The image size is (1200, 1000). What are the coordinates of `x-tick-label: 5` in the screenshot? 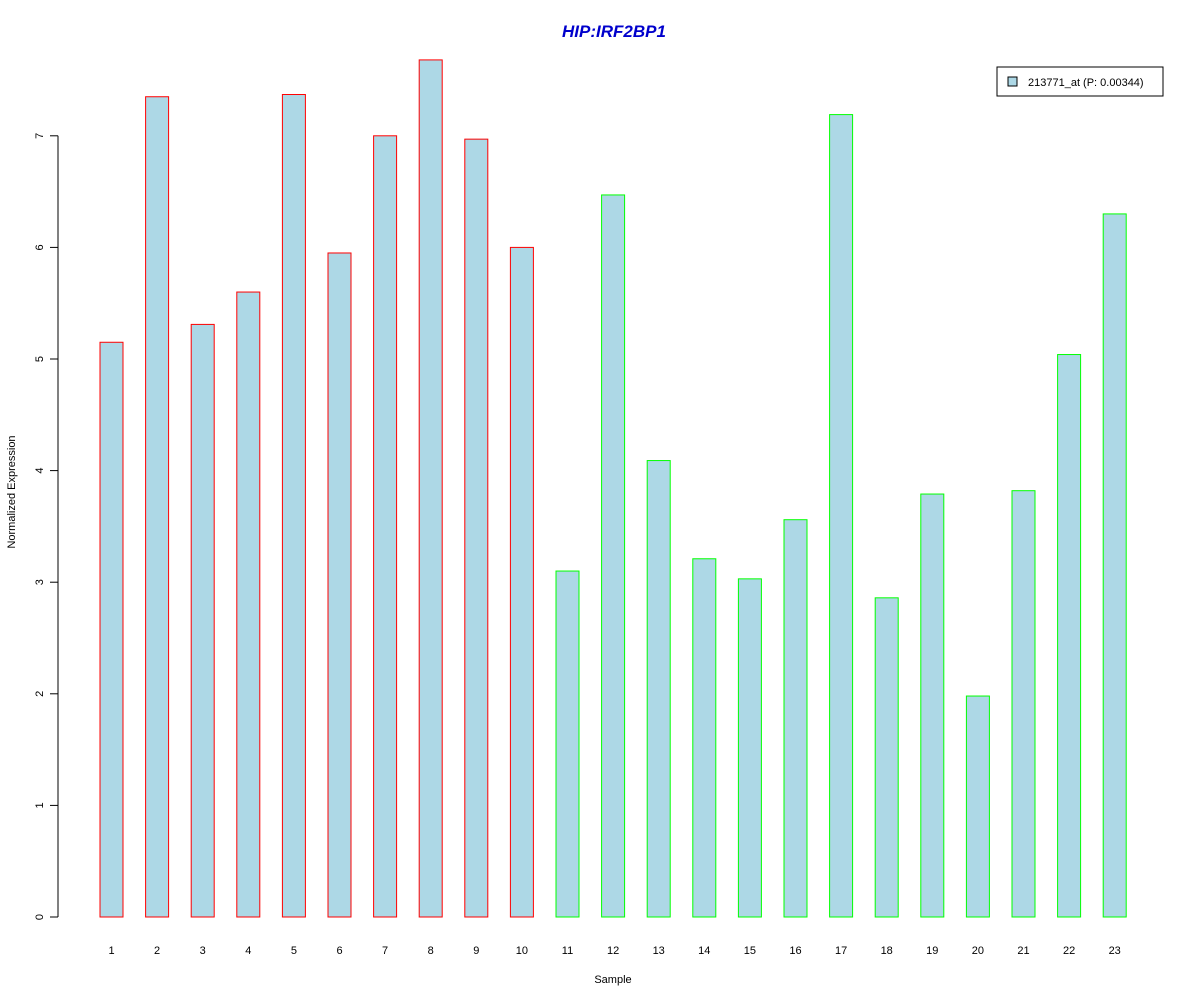 It's located at (294, 951).